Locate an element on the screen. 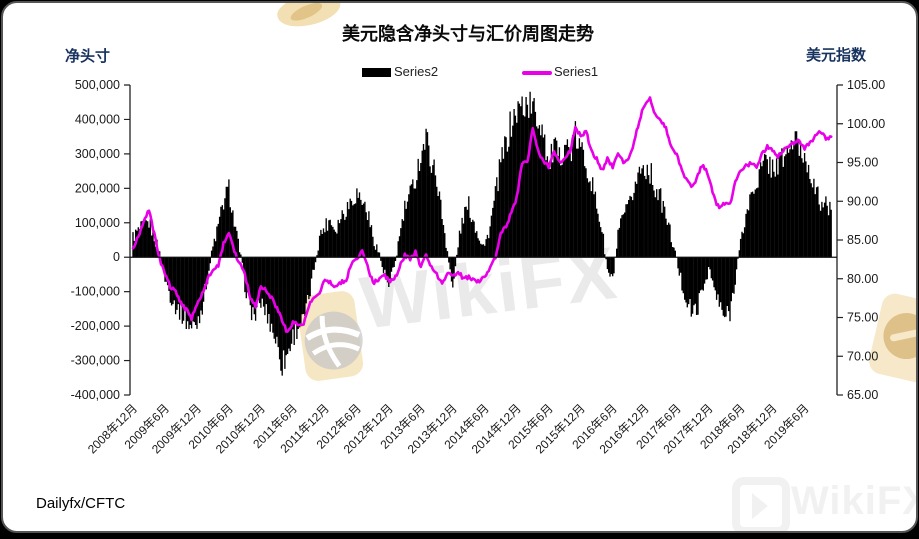 This screenshot has height=539, width=919. right-axis-tick-label: 105.00 is located at coordinates (866, 85).